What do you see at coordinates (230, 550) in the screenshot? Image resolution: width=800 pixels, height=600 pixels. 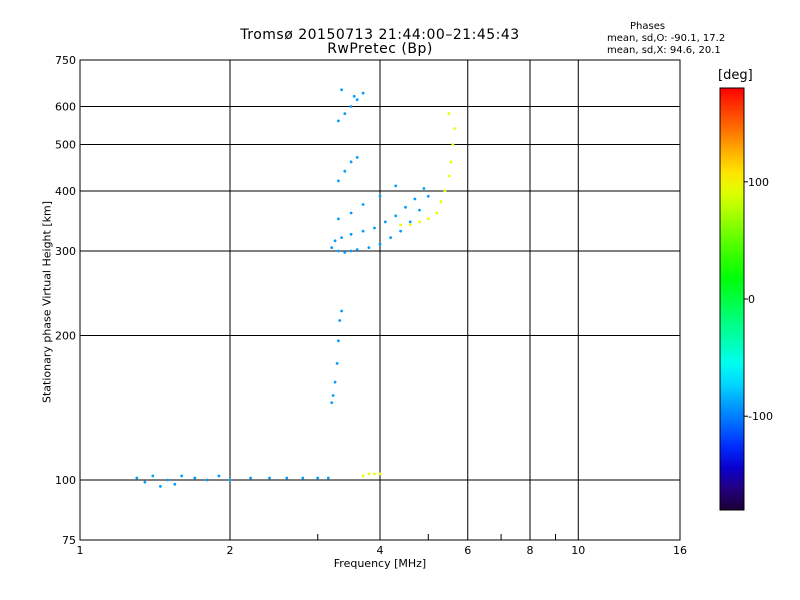 I see `x-tick-label: 2` at bounding box center [230, 550].